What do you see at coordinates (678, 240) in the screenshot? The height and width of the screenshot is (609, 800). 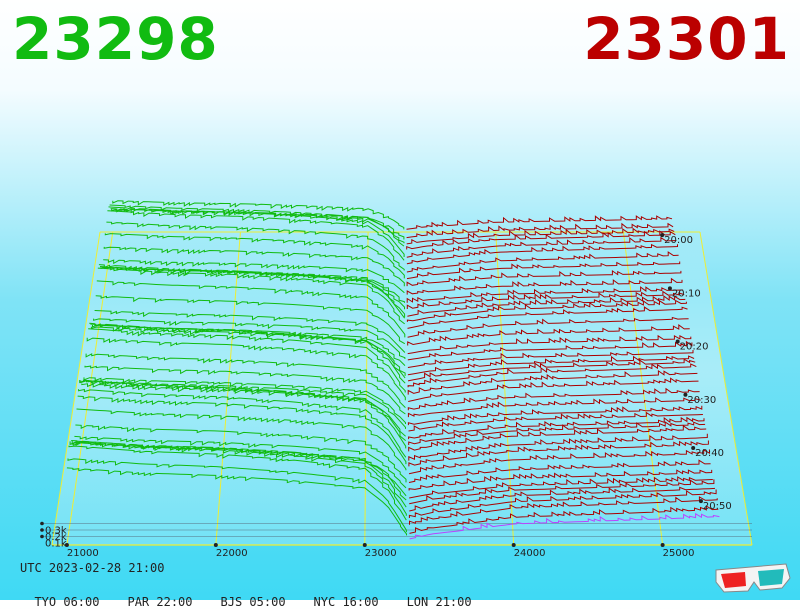 I see `time-tick-label: 20:00` at bounding box center [678, 240].